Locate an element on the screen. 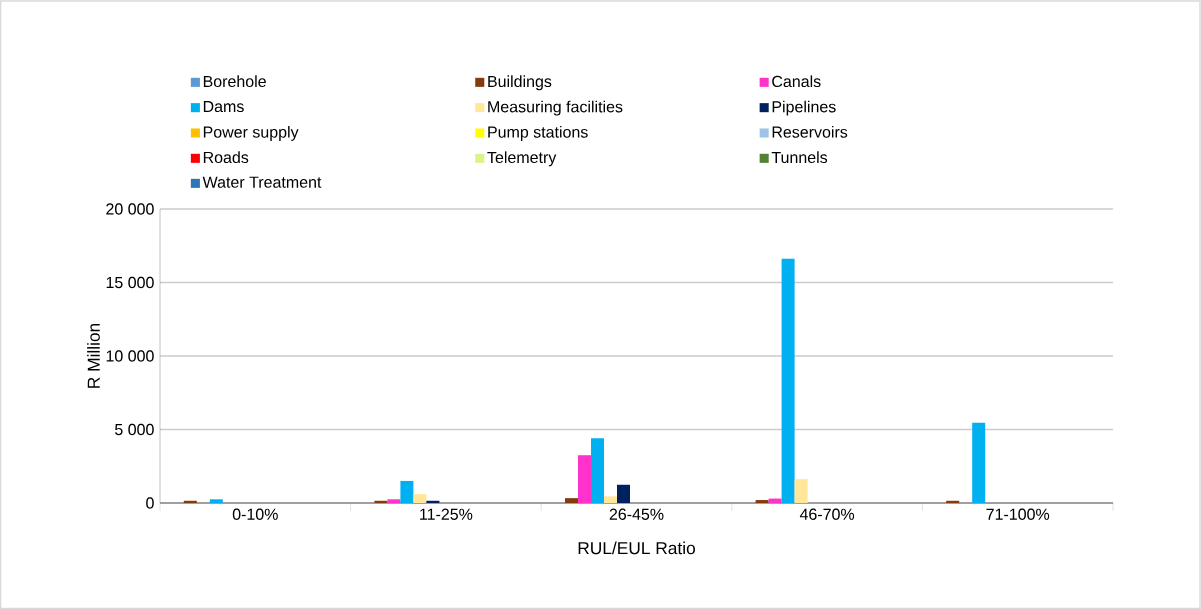 This screenshot has width=1201, height=609. legend-label: Canals is located at coordinates (796, 81).